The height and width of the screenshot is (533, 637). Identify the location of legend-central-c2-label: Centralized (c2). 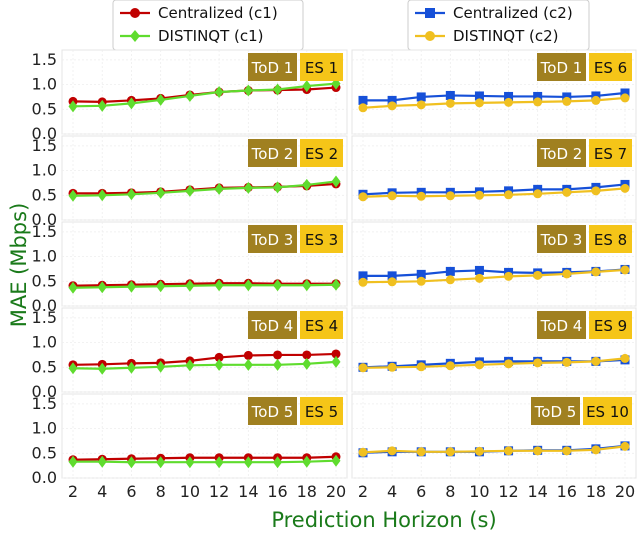
(513, 13).